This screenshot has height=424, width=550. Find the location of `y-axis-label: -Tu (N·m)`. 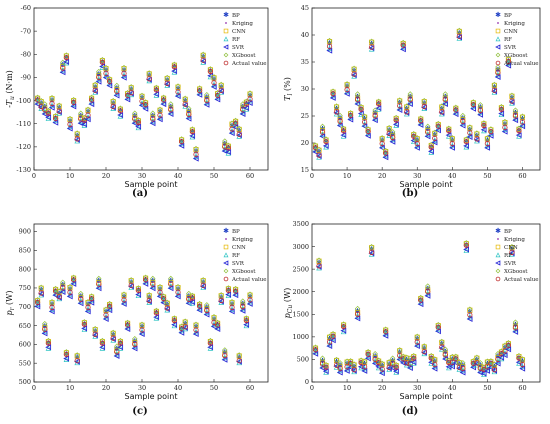

y-axis-label: -Tu (N·m) is located at coordinates (10, 89).